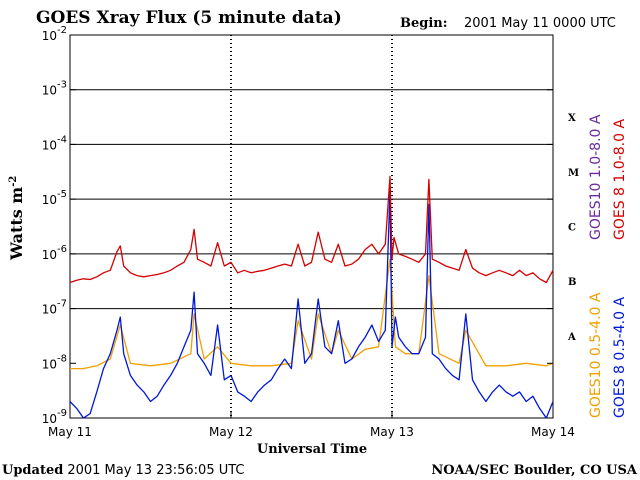 Image resolution: width=640 pixels, height=480 pixels. I want to click on y-tick-label: 10⁻⁷, so click(54, 308).